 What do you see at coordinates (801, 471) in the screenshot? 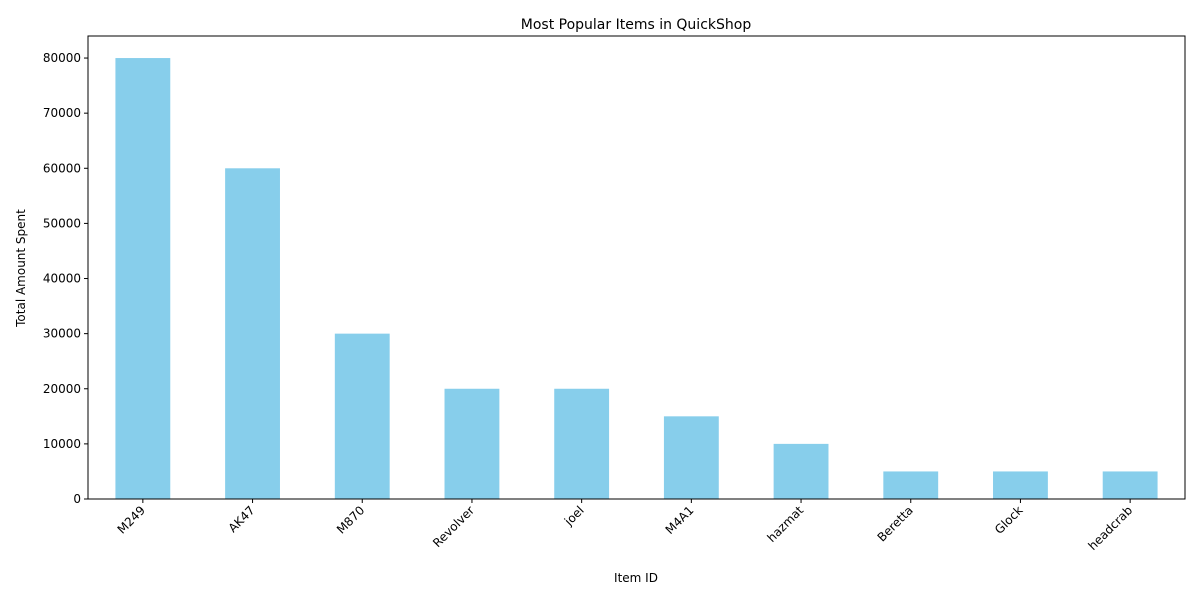
I see `bar-hazmat` at bounding box center [801, 471].